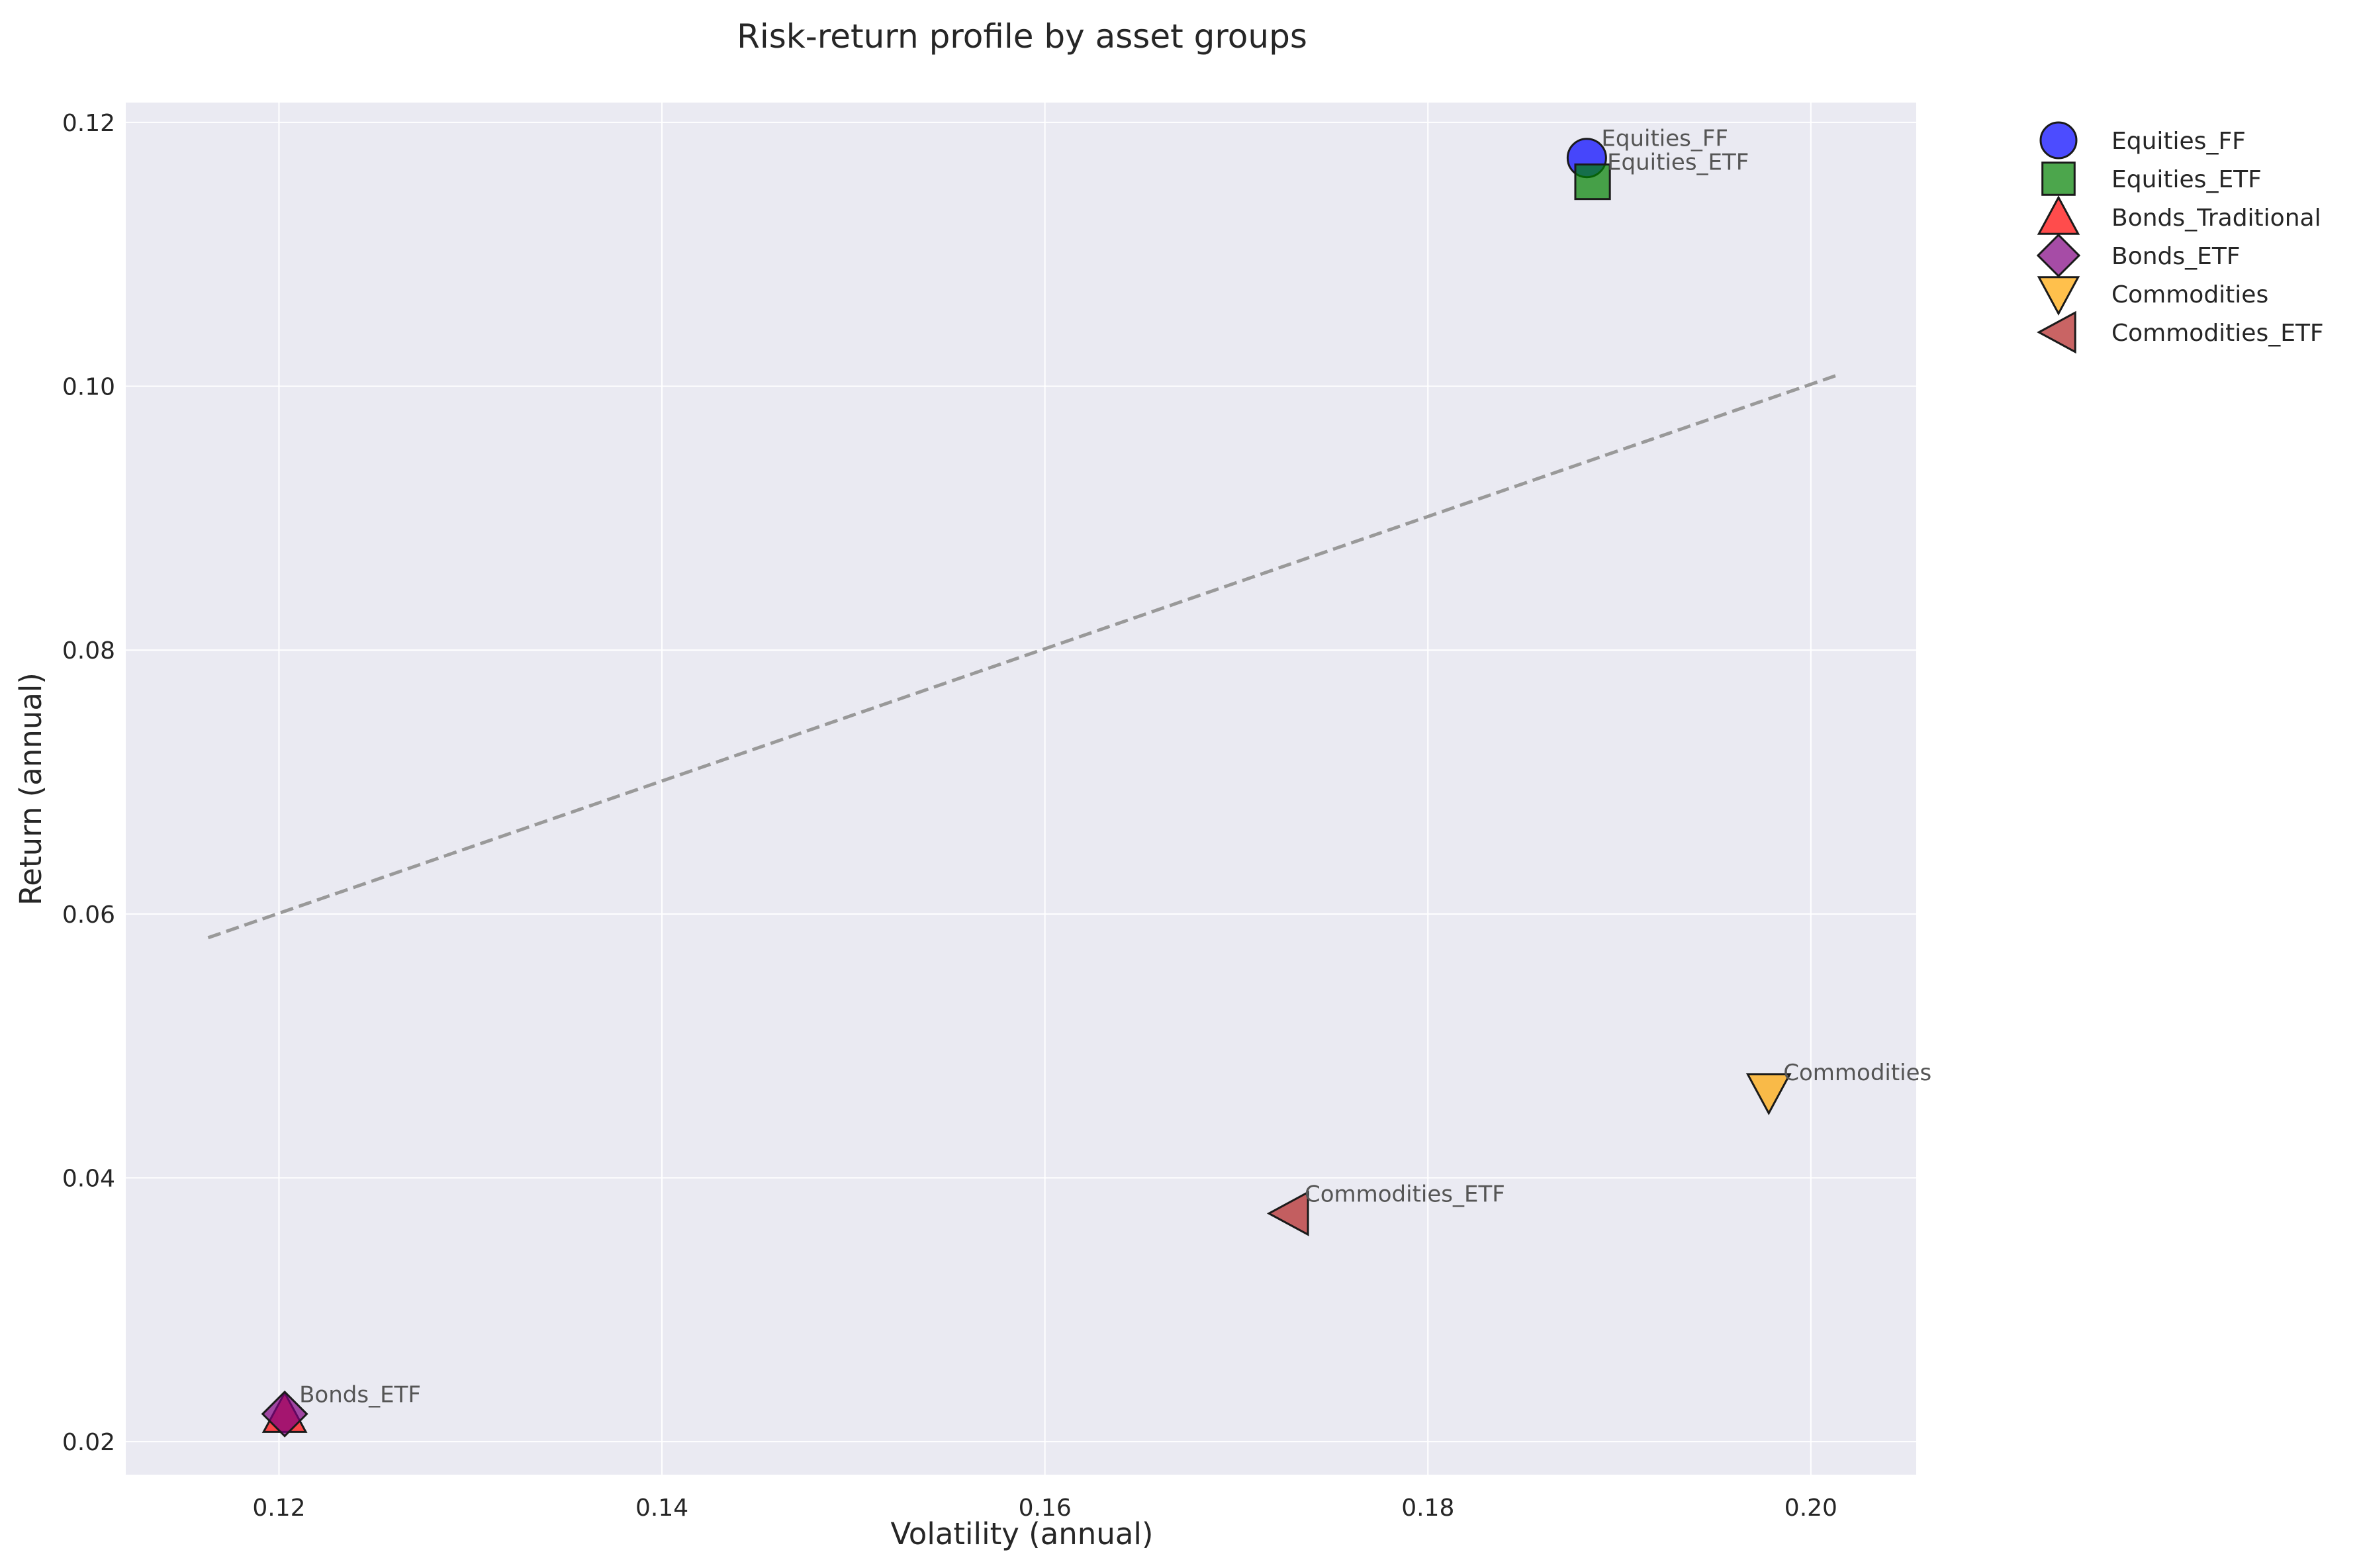 The height and width of the screenshot is (1568, 2361). What do you see at coordinates (1022, 1533) in the screenshot?
I see `x-axis-label: Volatility (annual)` at bounding box center [1022, 1533].